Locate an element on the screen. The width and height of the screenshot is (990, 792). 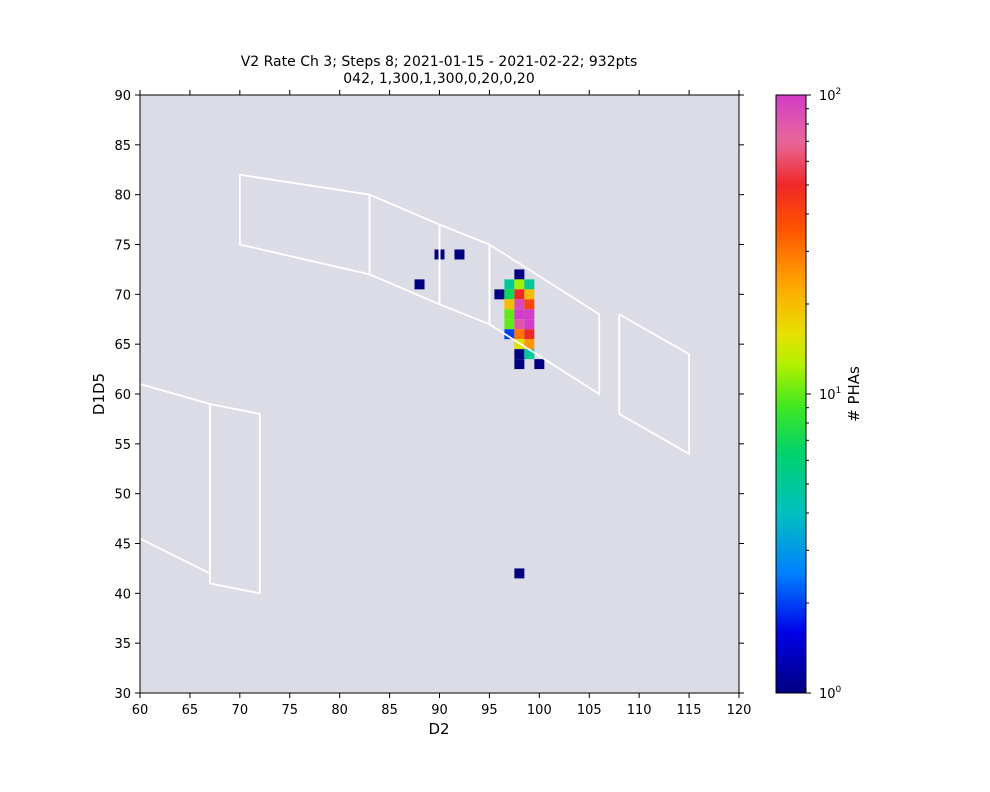
colorbar is located at coordinates (791, 394).